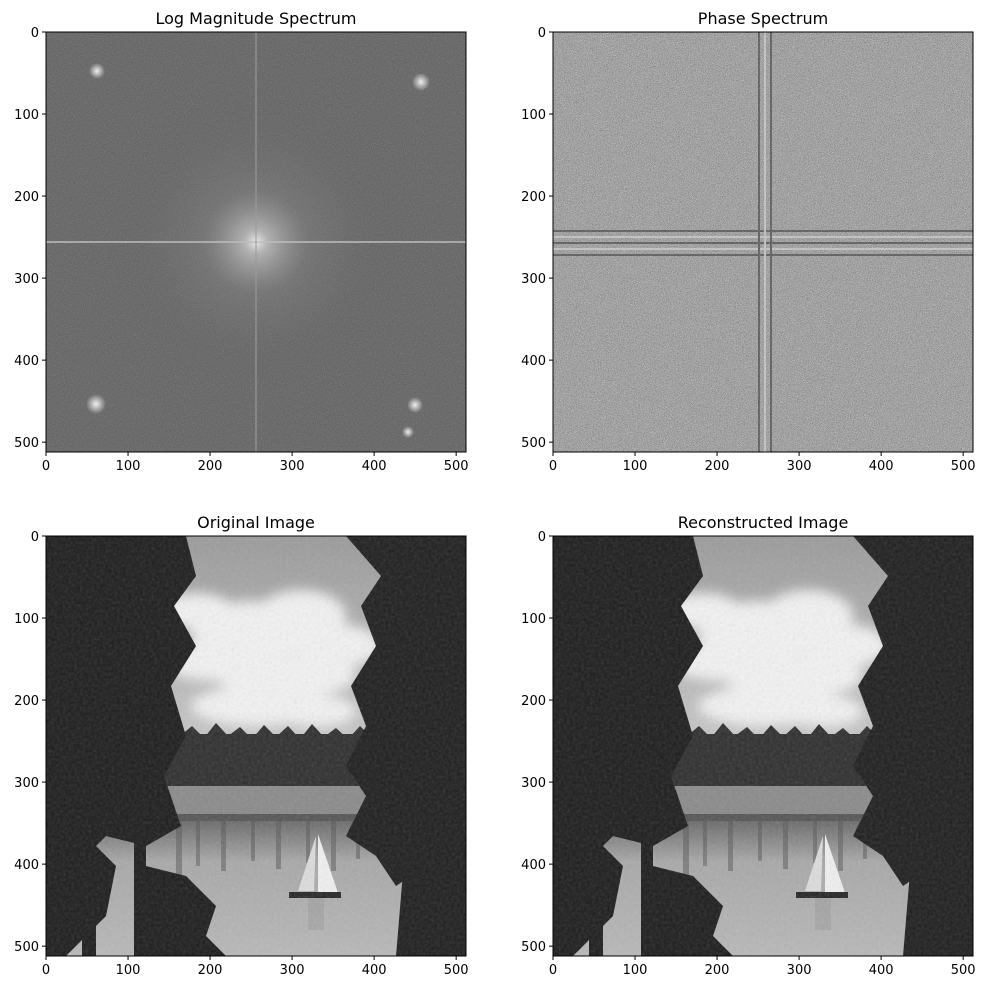 The image size is (987, 990). What do you see at coordinates (255, 18) in the screenshot?
I see `panel-title: Log Magnitude Spectrum` at bounding box center [255, 18].